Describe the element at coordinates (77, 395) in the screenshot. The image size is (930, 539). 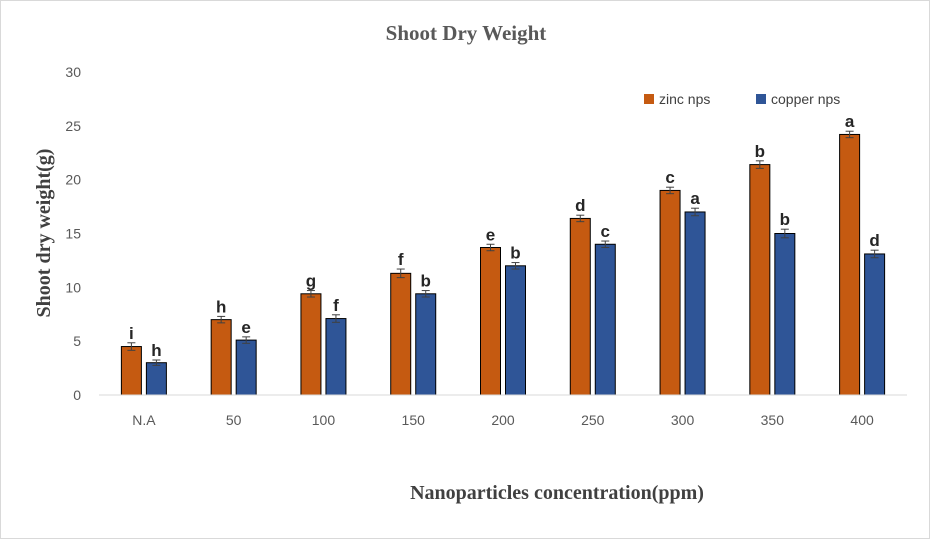
I see `y-tick-label: 0` at that location.